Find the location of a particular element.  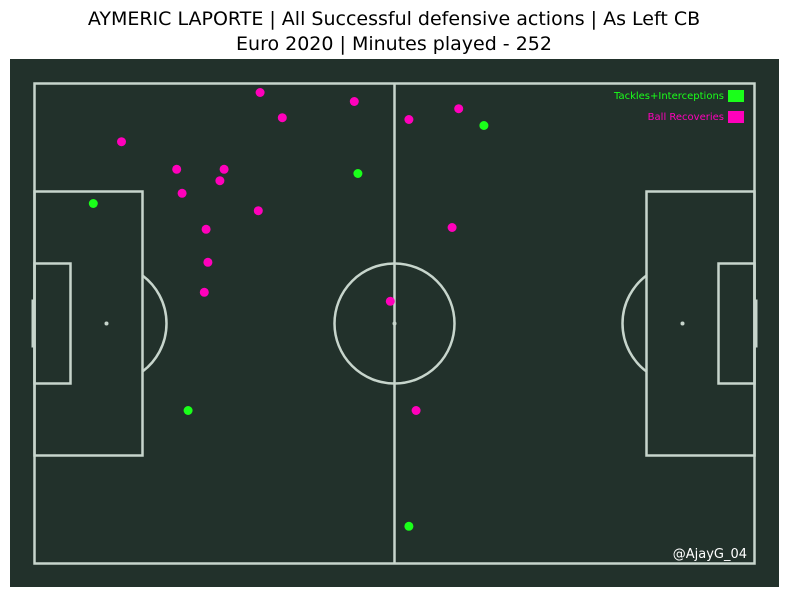

legend-swatch-tackles is located at coordinates (736, 96).